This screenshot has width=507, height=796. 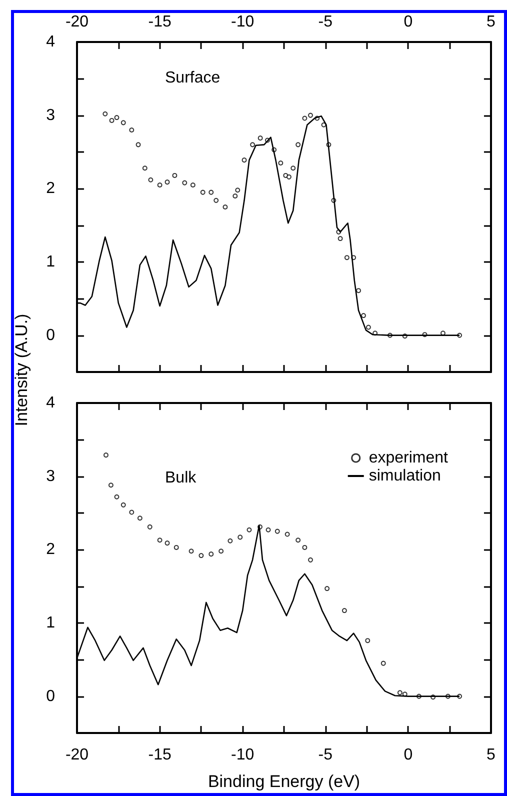 What do you see at coordinates (181, 478) in the screenshot?
I see `annotation: Bulk` at bounding box center [181, 478].